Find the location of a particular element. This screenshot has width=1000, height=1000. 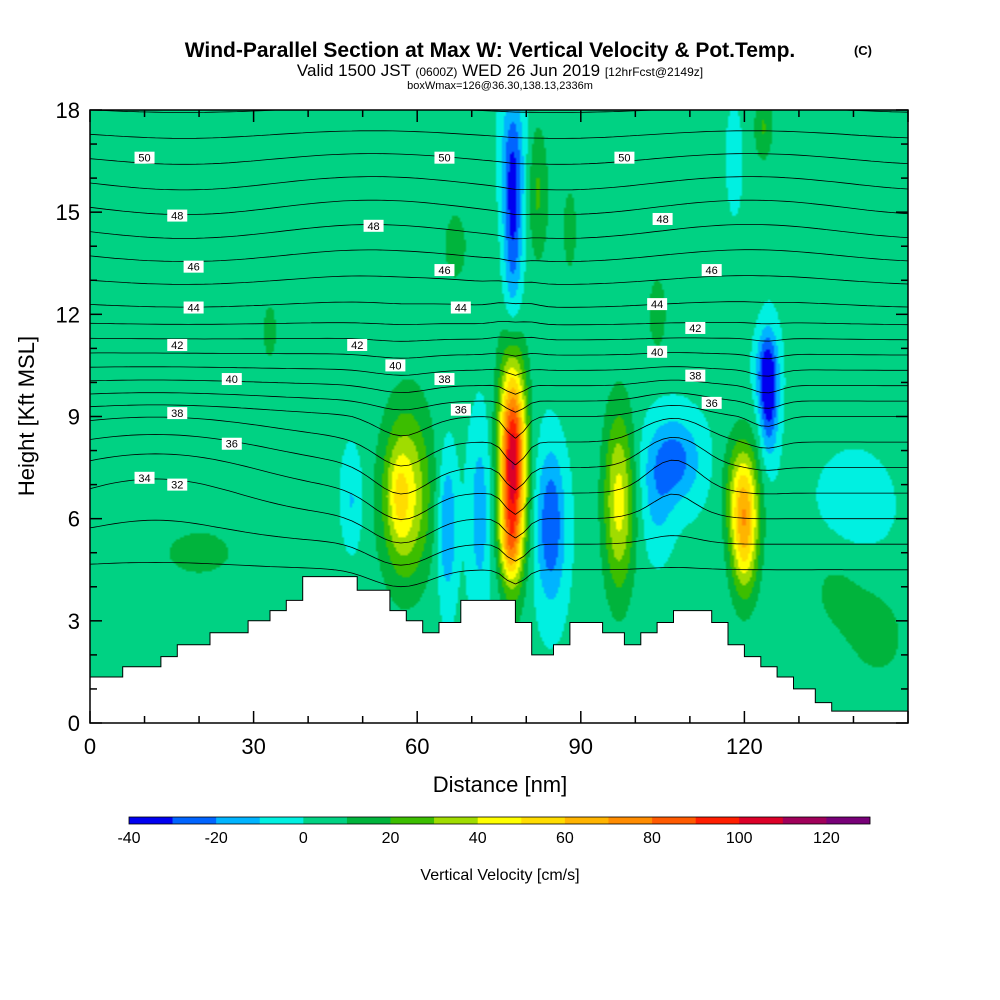

colorbar-label: Vertical Velocity [cm/s] is located at coordinates (499, 875).